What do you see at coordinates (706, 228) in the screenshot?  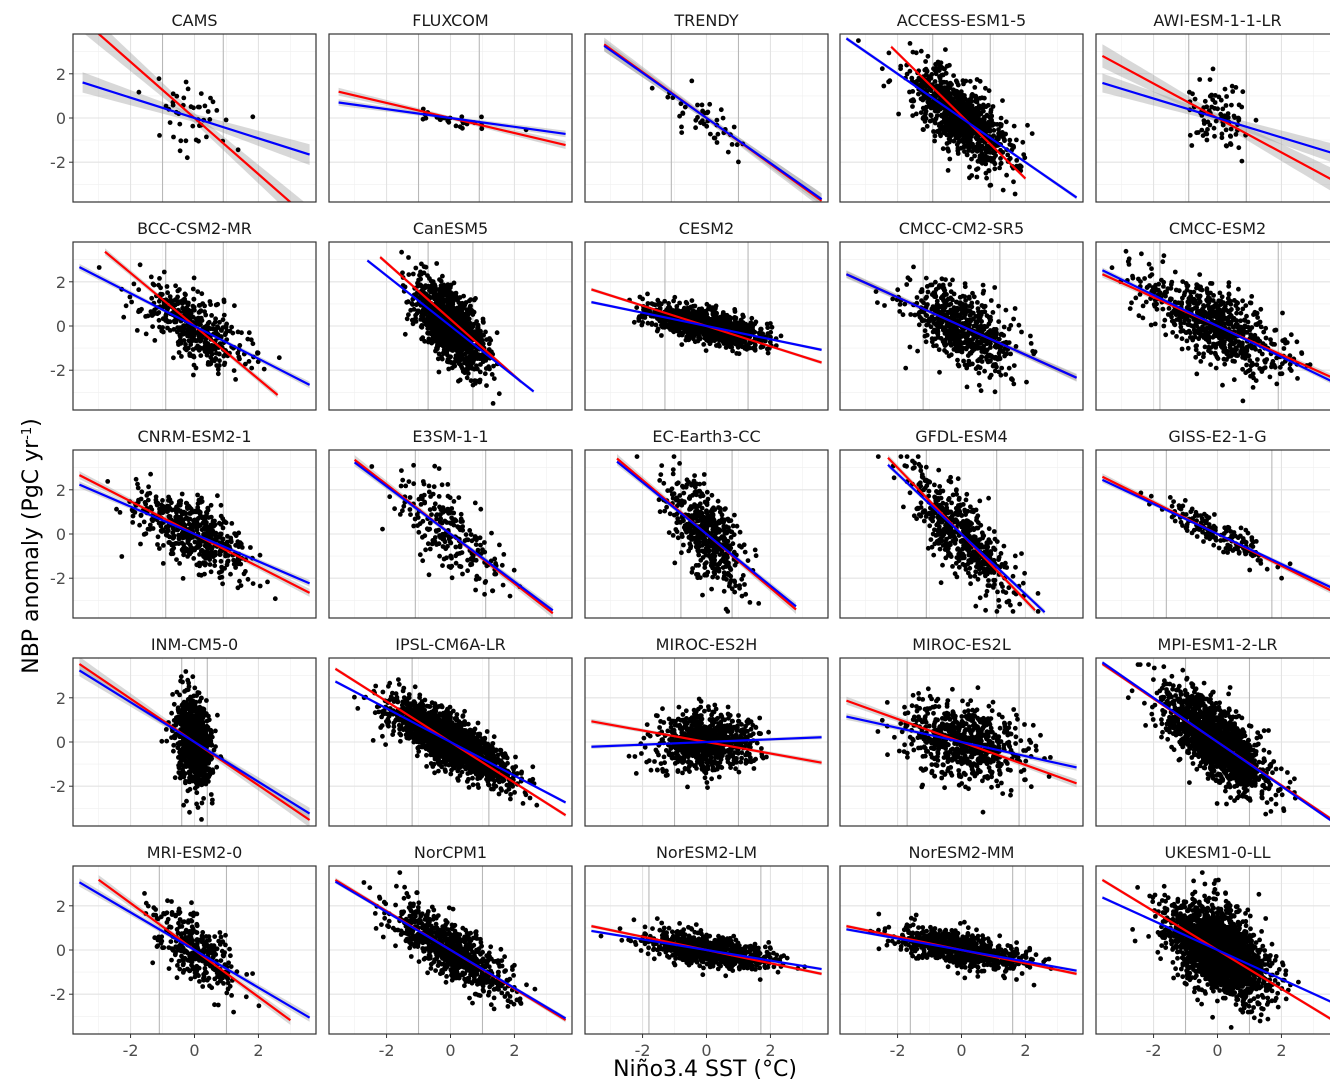 I see `facet-title: CESM2` at bounding box center [706, 228].